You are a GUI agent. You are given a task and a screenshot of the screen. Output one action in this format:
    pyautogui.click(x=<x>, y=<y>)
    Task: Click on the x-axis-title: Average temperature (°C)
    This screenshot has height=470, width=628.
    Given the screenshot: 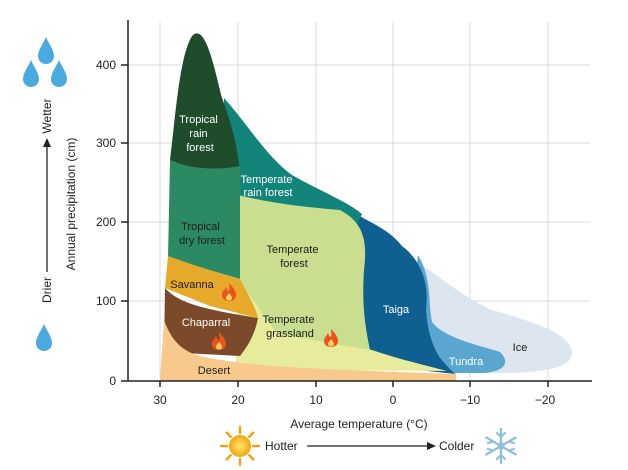 What is the action you would take?
    pyautogui.click(x=358, y=424)
    